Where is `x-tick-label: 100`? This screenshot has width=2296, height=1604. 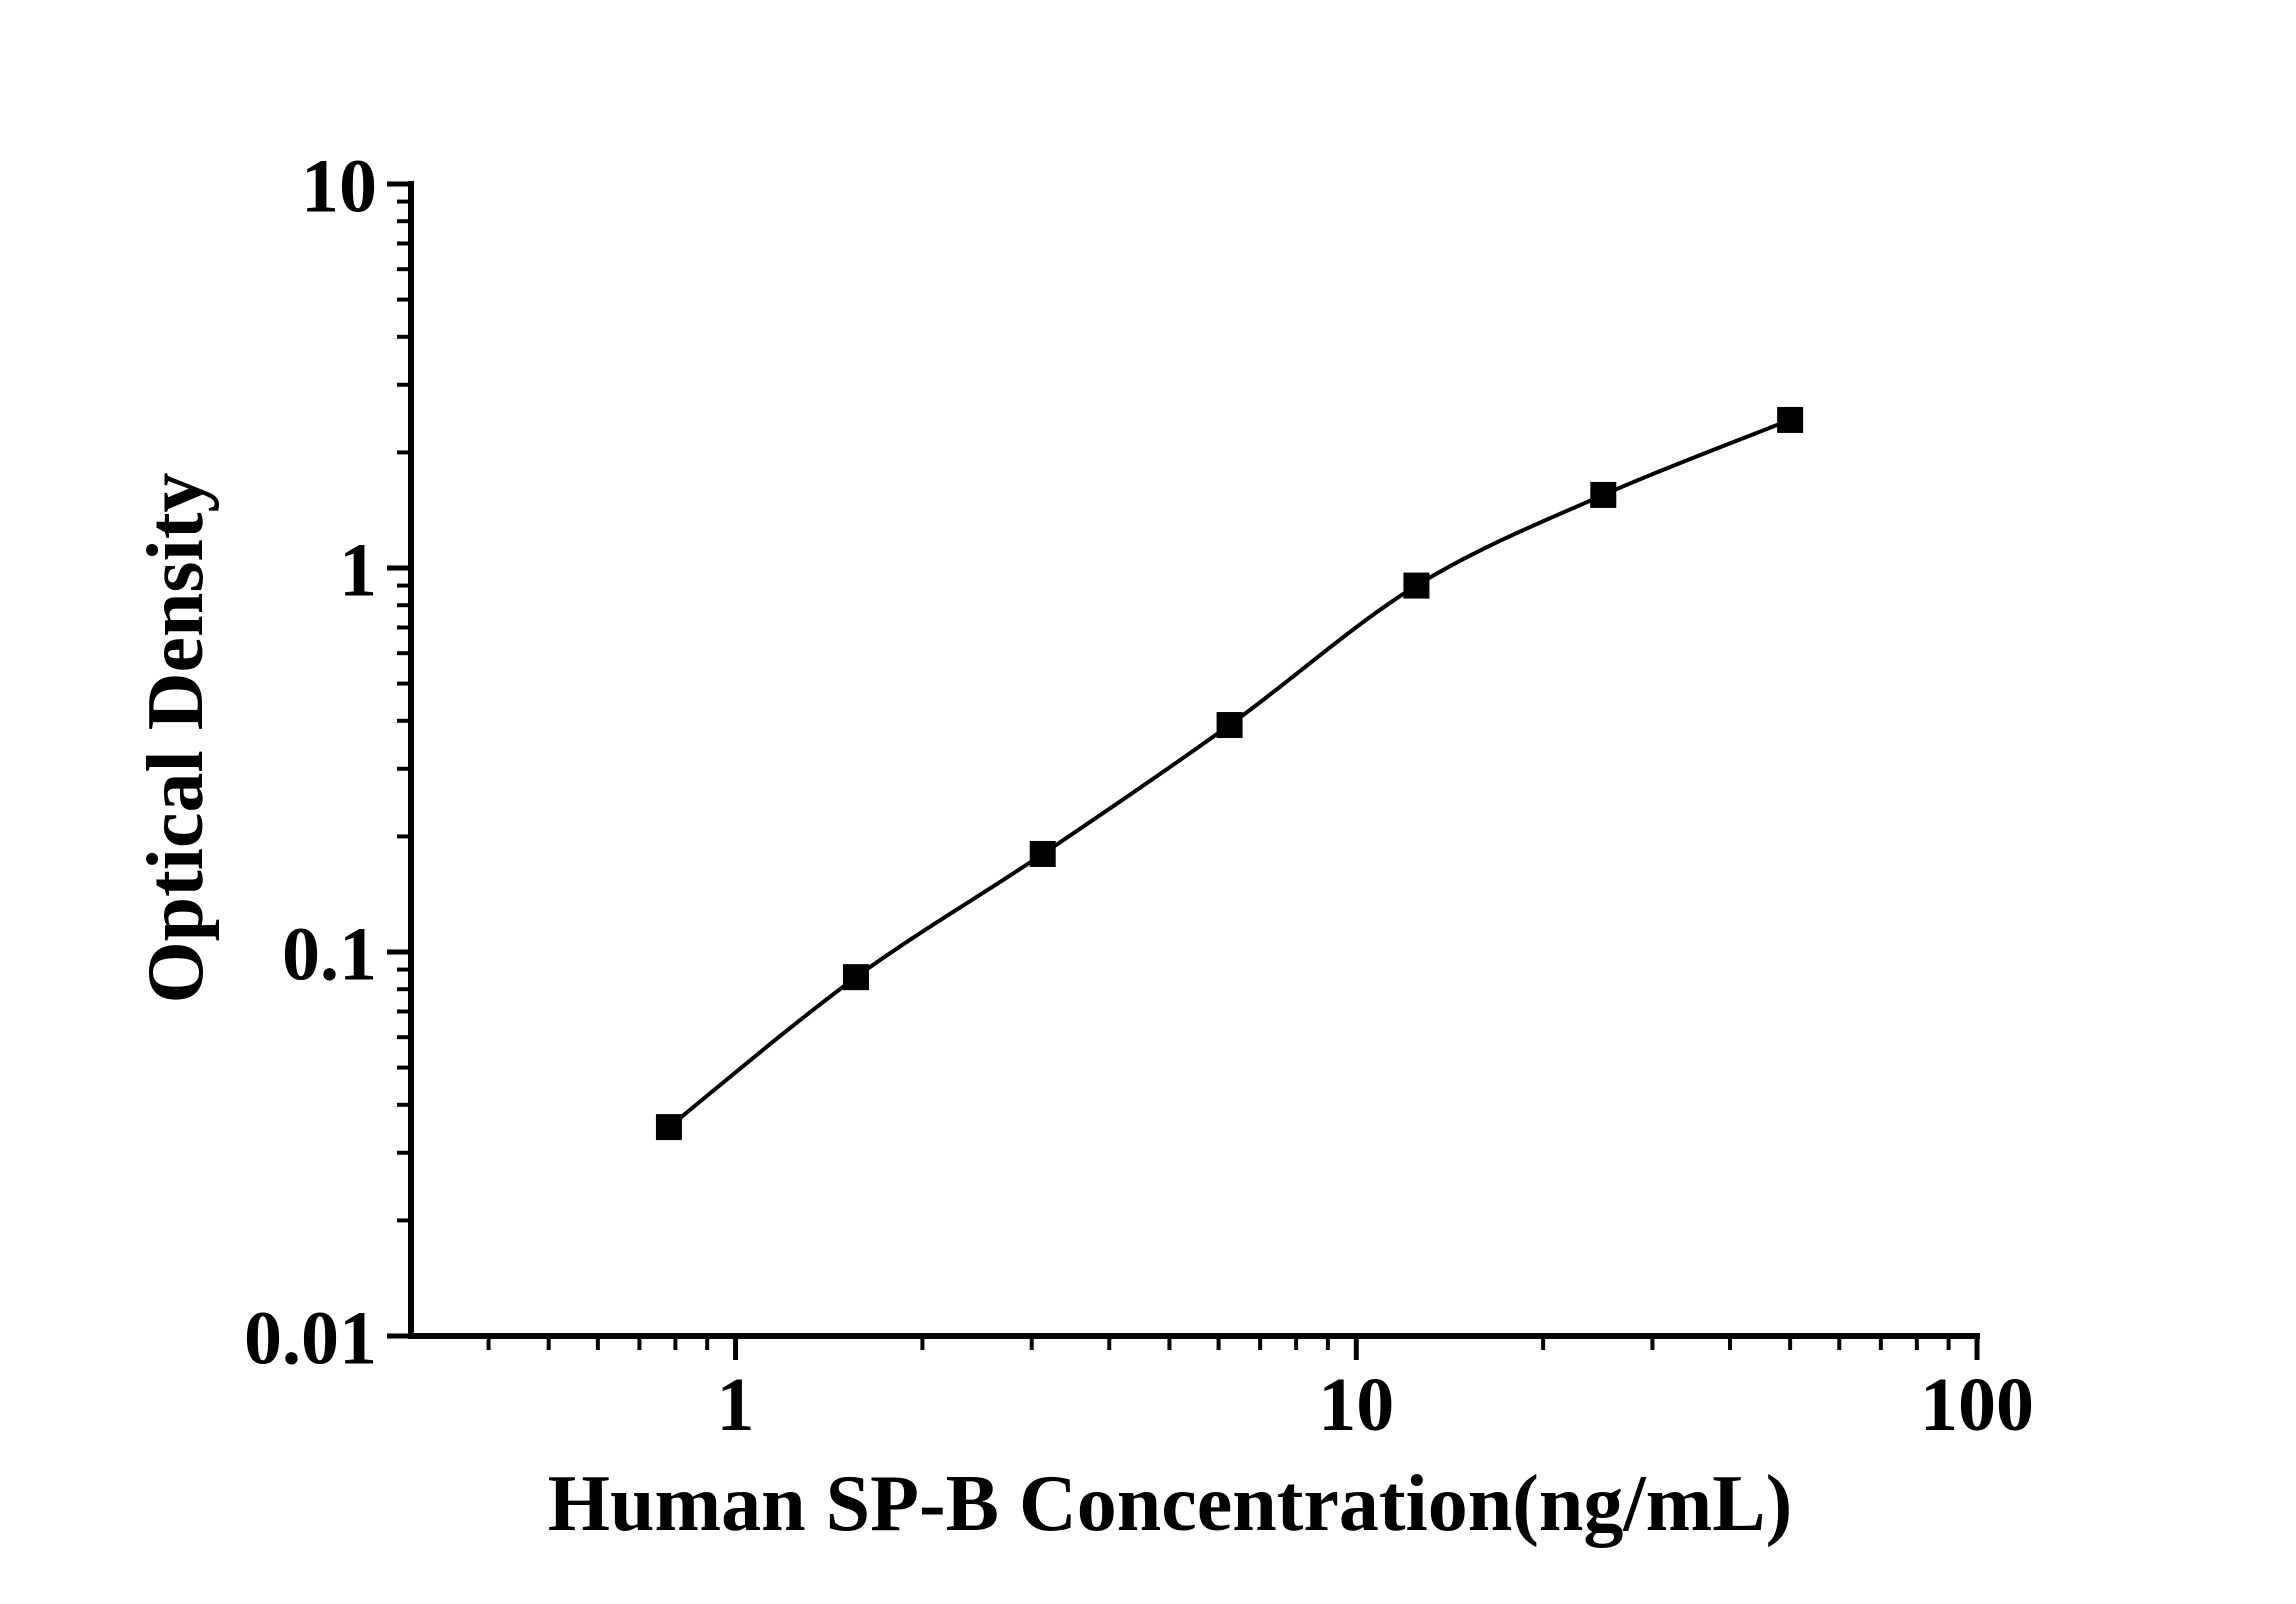 x-tick-label: 100 is located at coordinates (1977, 1405).